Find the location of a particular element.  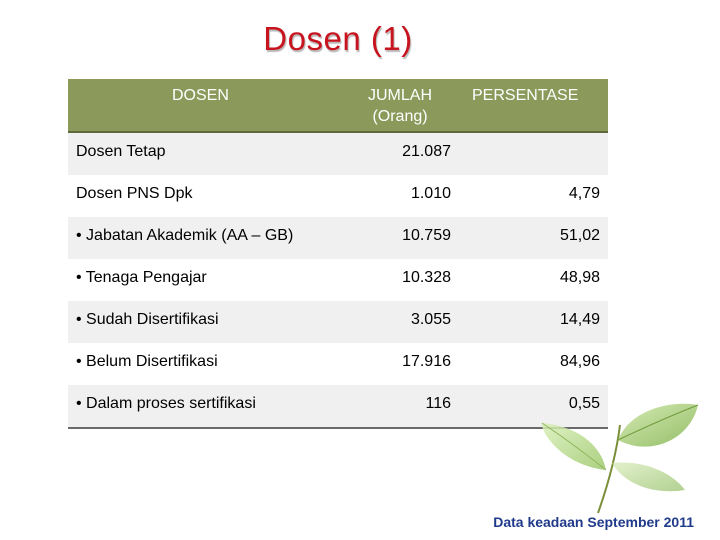

row-label: • Tenaga Pengajar is located at coordinates (141, 277).